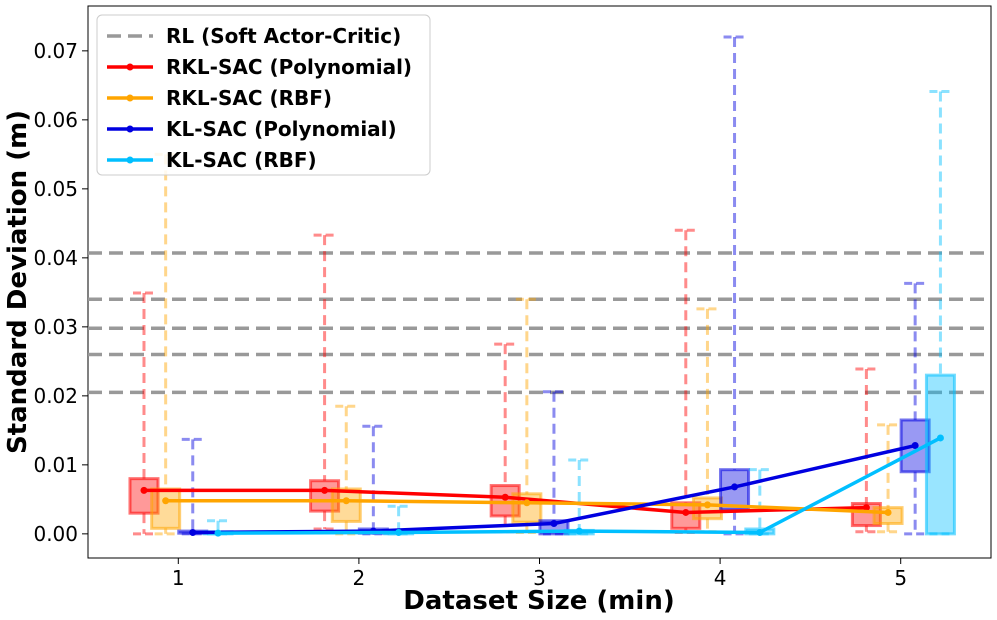 The height and width of the screenshot is (620, 997). What do you see at coordinates (720, 578) in the screenshot?
I see `x-tick-label-3: 4` at bounding box center [720, 578].